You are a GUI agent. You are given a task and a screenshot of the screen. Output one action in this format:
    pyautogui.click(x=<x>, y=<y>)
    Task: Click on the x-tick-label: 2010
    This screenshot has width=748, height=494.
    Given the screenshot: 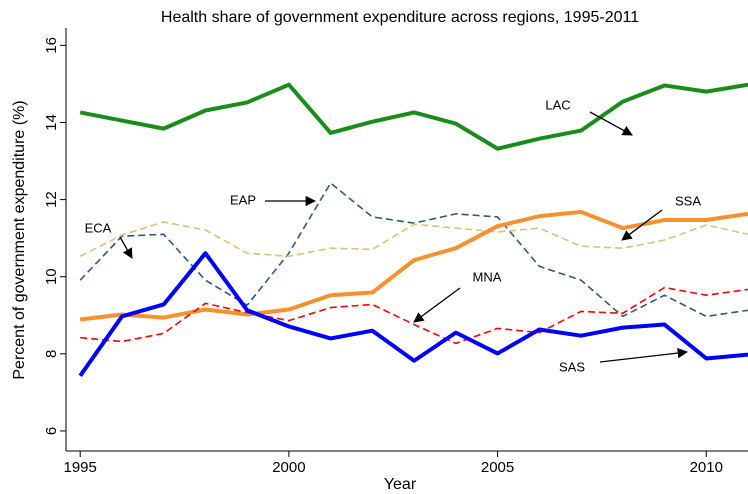 What is the action you would take?
    pyautogui.click(x=706, y=467)
    